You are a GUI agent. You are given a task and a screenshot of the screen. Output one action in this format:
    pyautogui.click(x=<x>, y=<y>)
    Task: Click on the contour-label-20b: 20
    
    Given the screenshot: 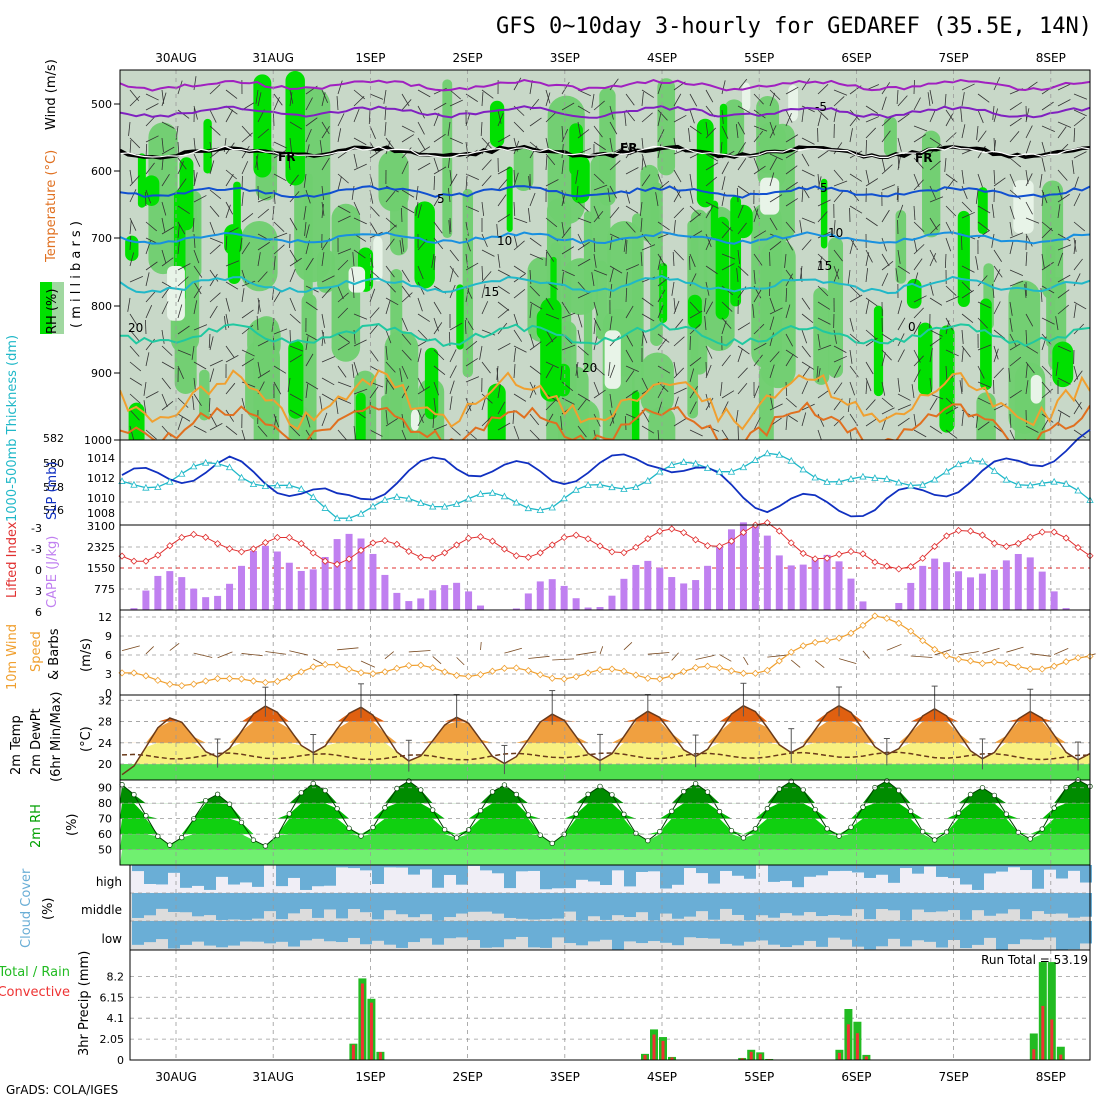 What is the action you would take?
    pyautogui.click(x=589, y=368)
    